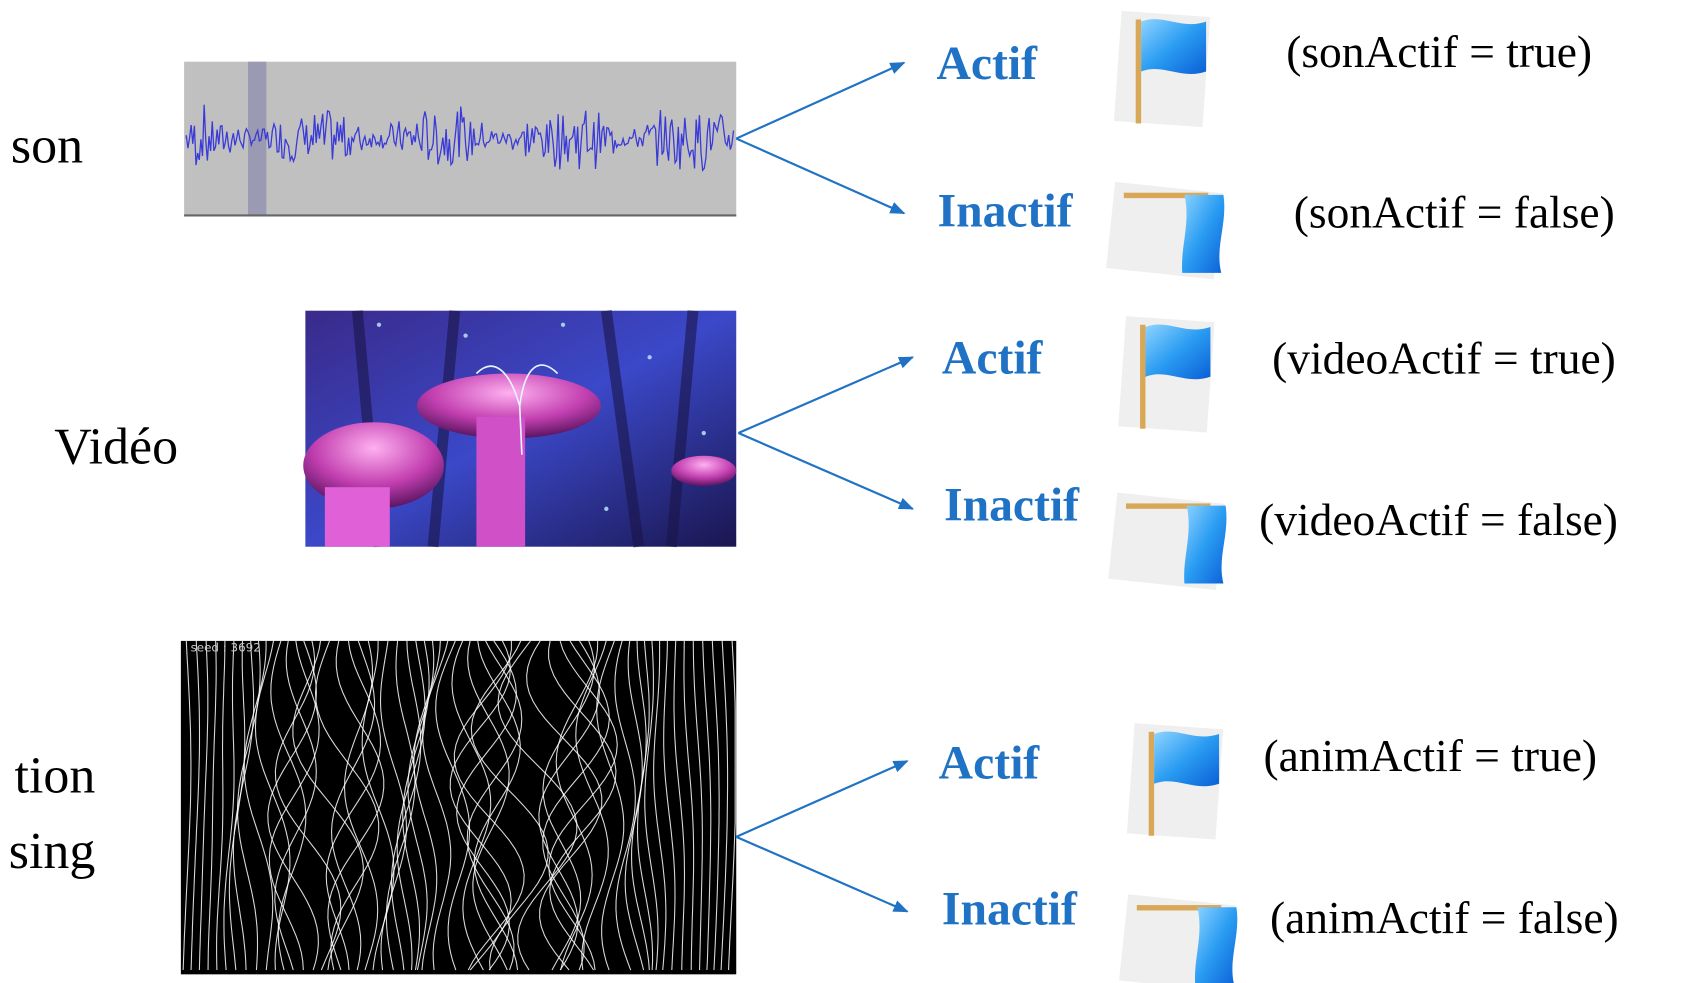  Describe the element at coordinates (1454, 211) in the screenshot. I see `code-text: (sonActif = false)` at that location.